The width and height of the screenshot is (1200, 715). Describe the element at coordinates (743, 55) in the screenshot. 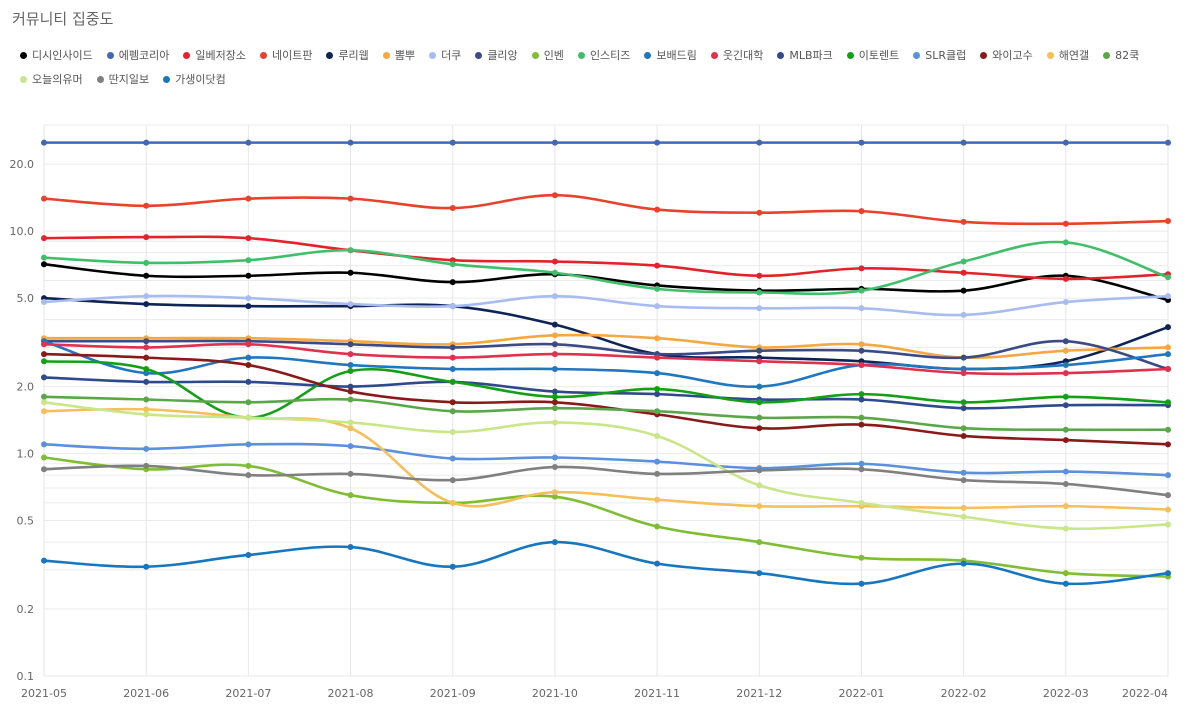

I see `legend-label: 웃긴대학` at that location.